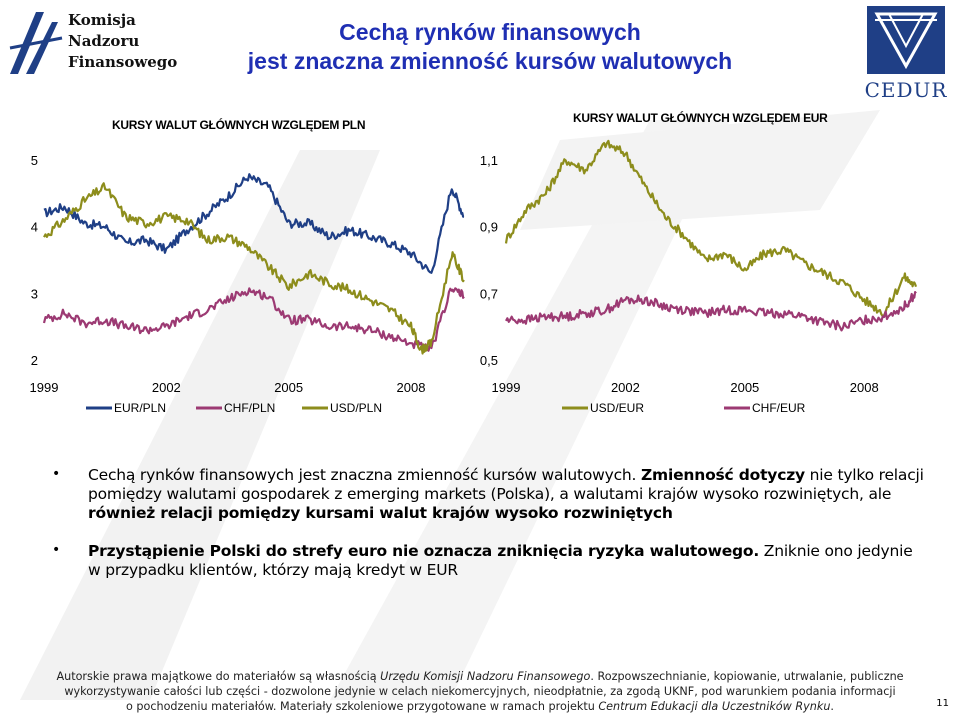  What do you see at coordinates (779, 408) in the screenshot?
I see `legend-label: CHF/EUR` at bounding box center [779, 408].